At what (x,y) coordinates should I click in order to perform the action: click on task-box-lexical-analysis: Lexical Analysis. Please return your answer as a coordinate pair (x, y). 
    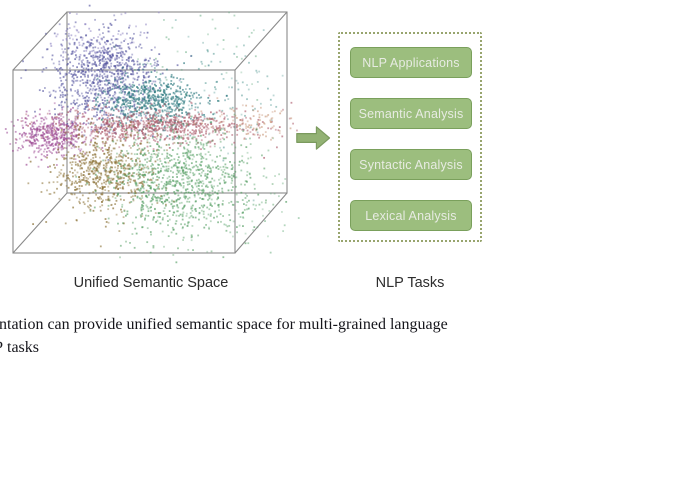
    Looking at the image, I should click on (411, 215).